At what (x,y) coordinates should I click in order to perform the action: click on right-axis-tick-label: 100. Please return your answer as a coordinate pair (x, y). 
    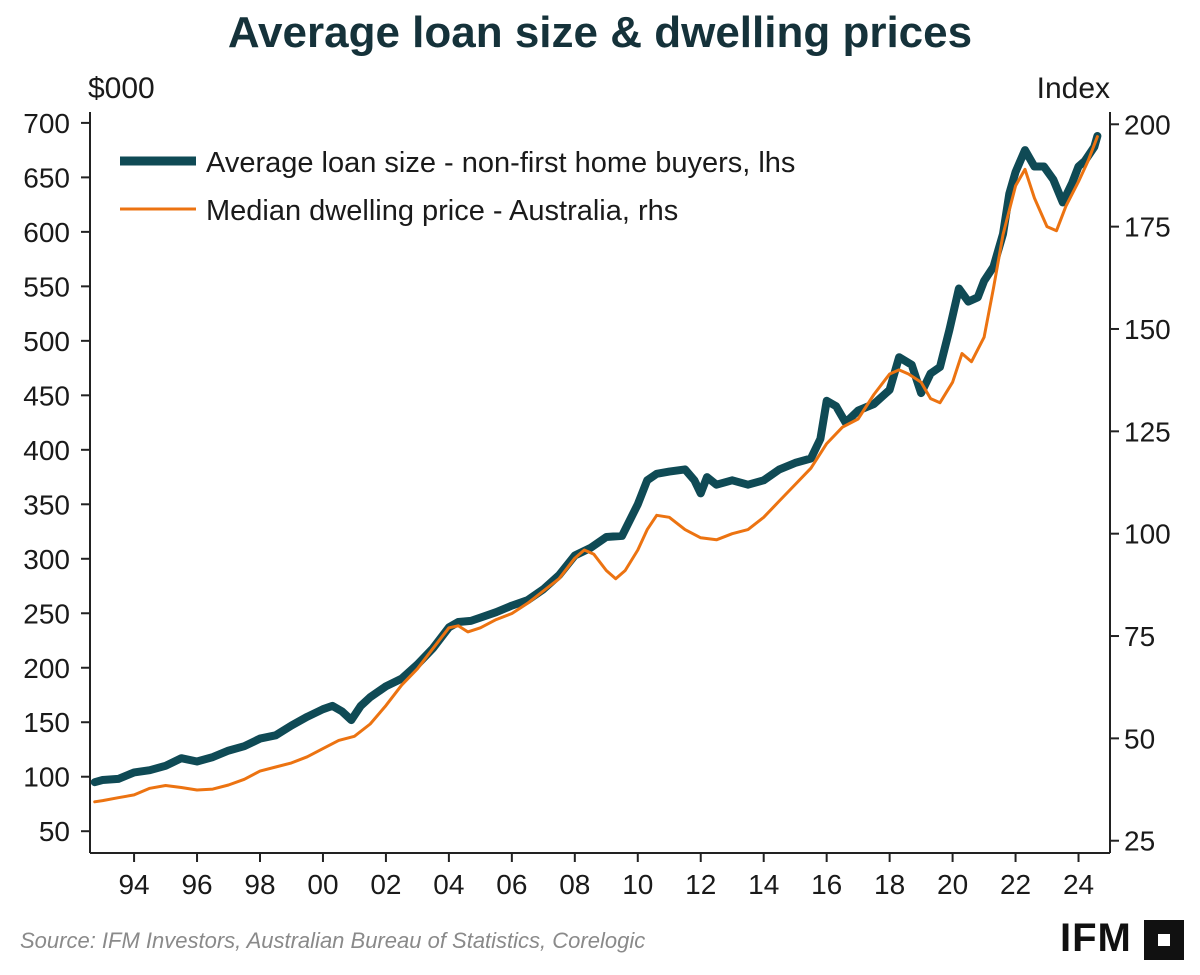
    Looking at the image, I should click on (1147, 534).